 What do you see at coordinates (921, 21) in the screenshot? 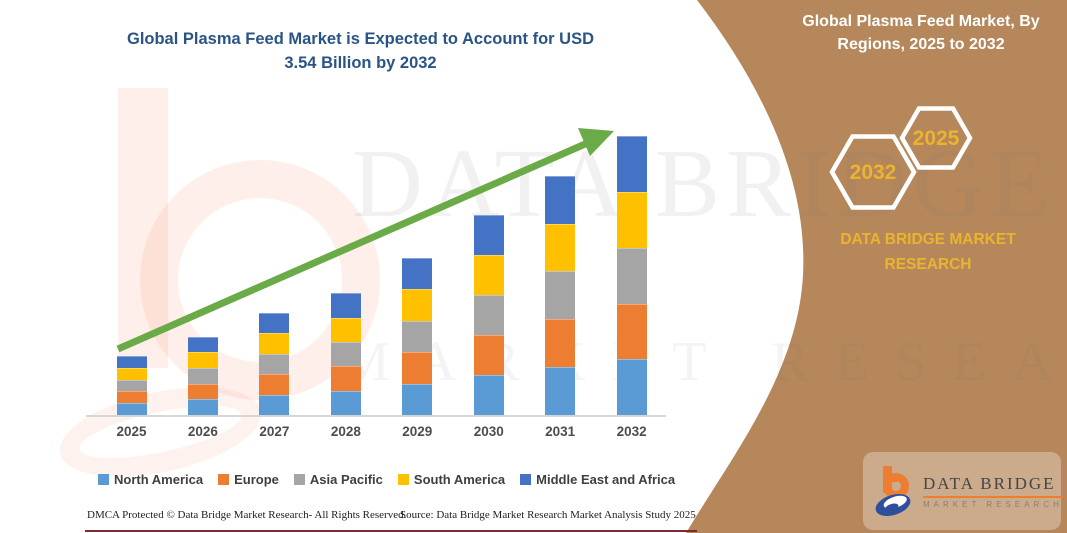
I see `panel-title-line1: Global Plasma Feed Market, By` at bounding box center [921, 21].